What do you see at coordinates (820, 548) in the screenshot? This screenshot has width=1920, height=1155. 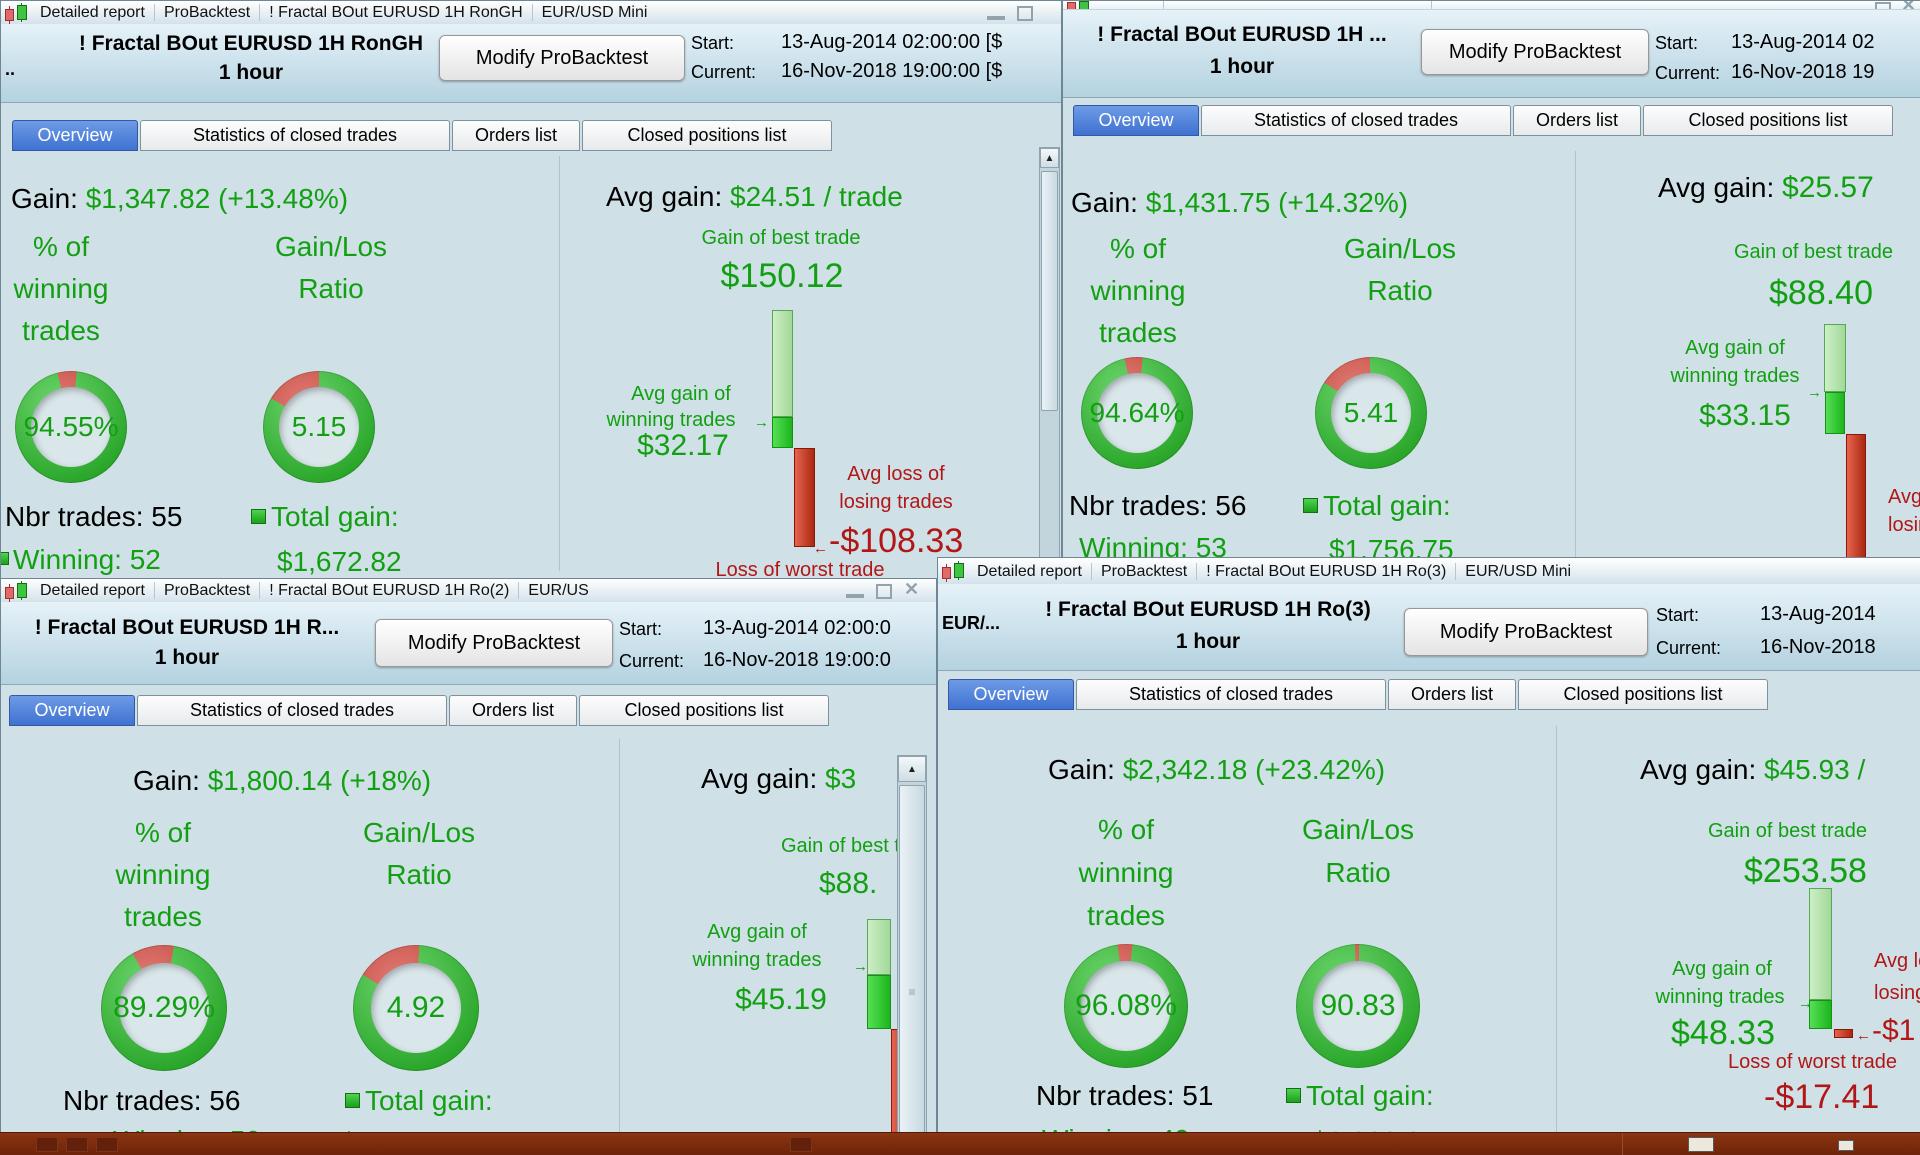 I see `avg-loss-arrow-icon: ←` at bounding box center [820, 548].